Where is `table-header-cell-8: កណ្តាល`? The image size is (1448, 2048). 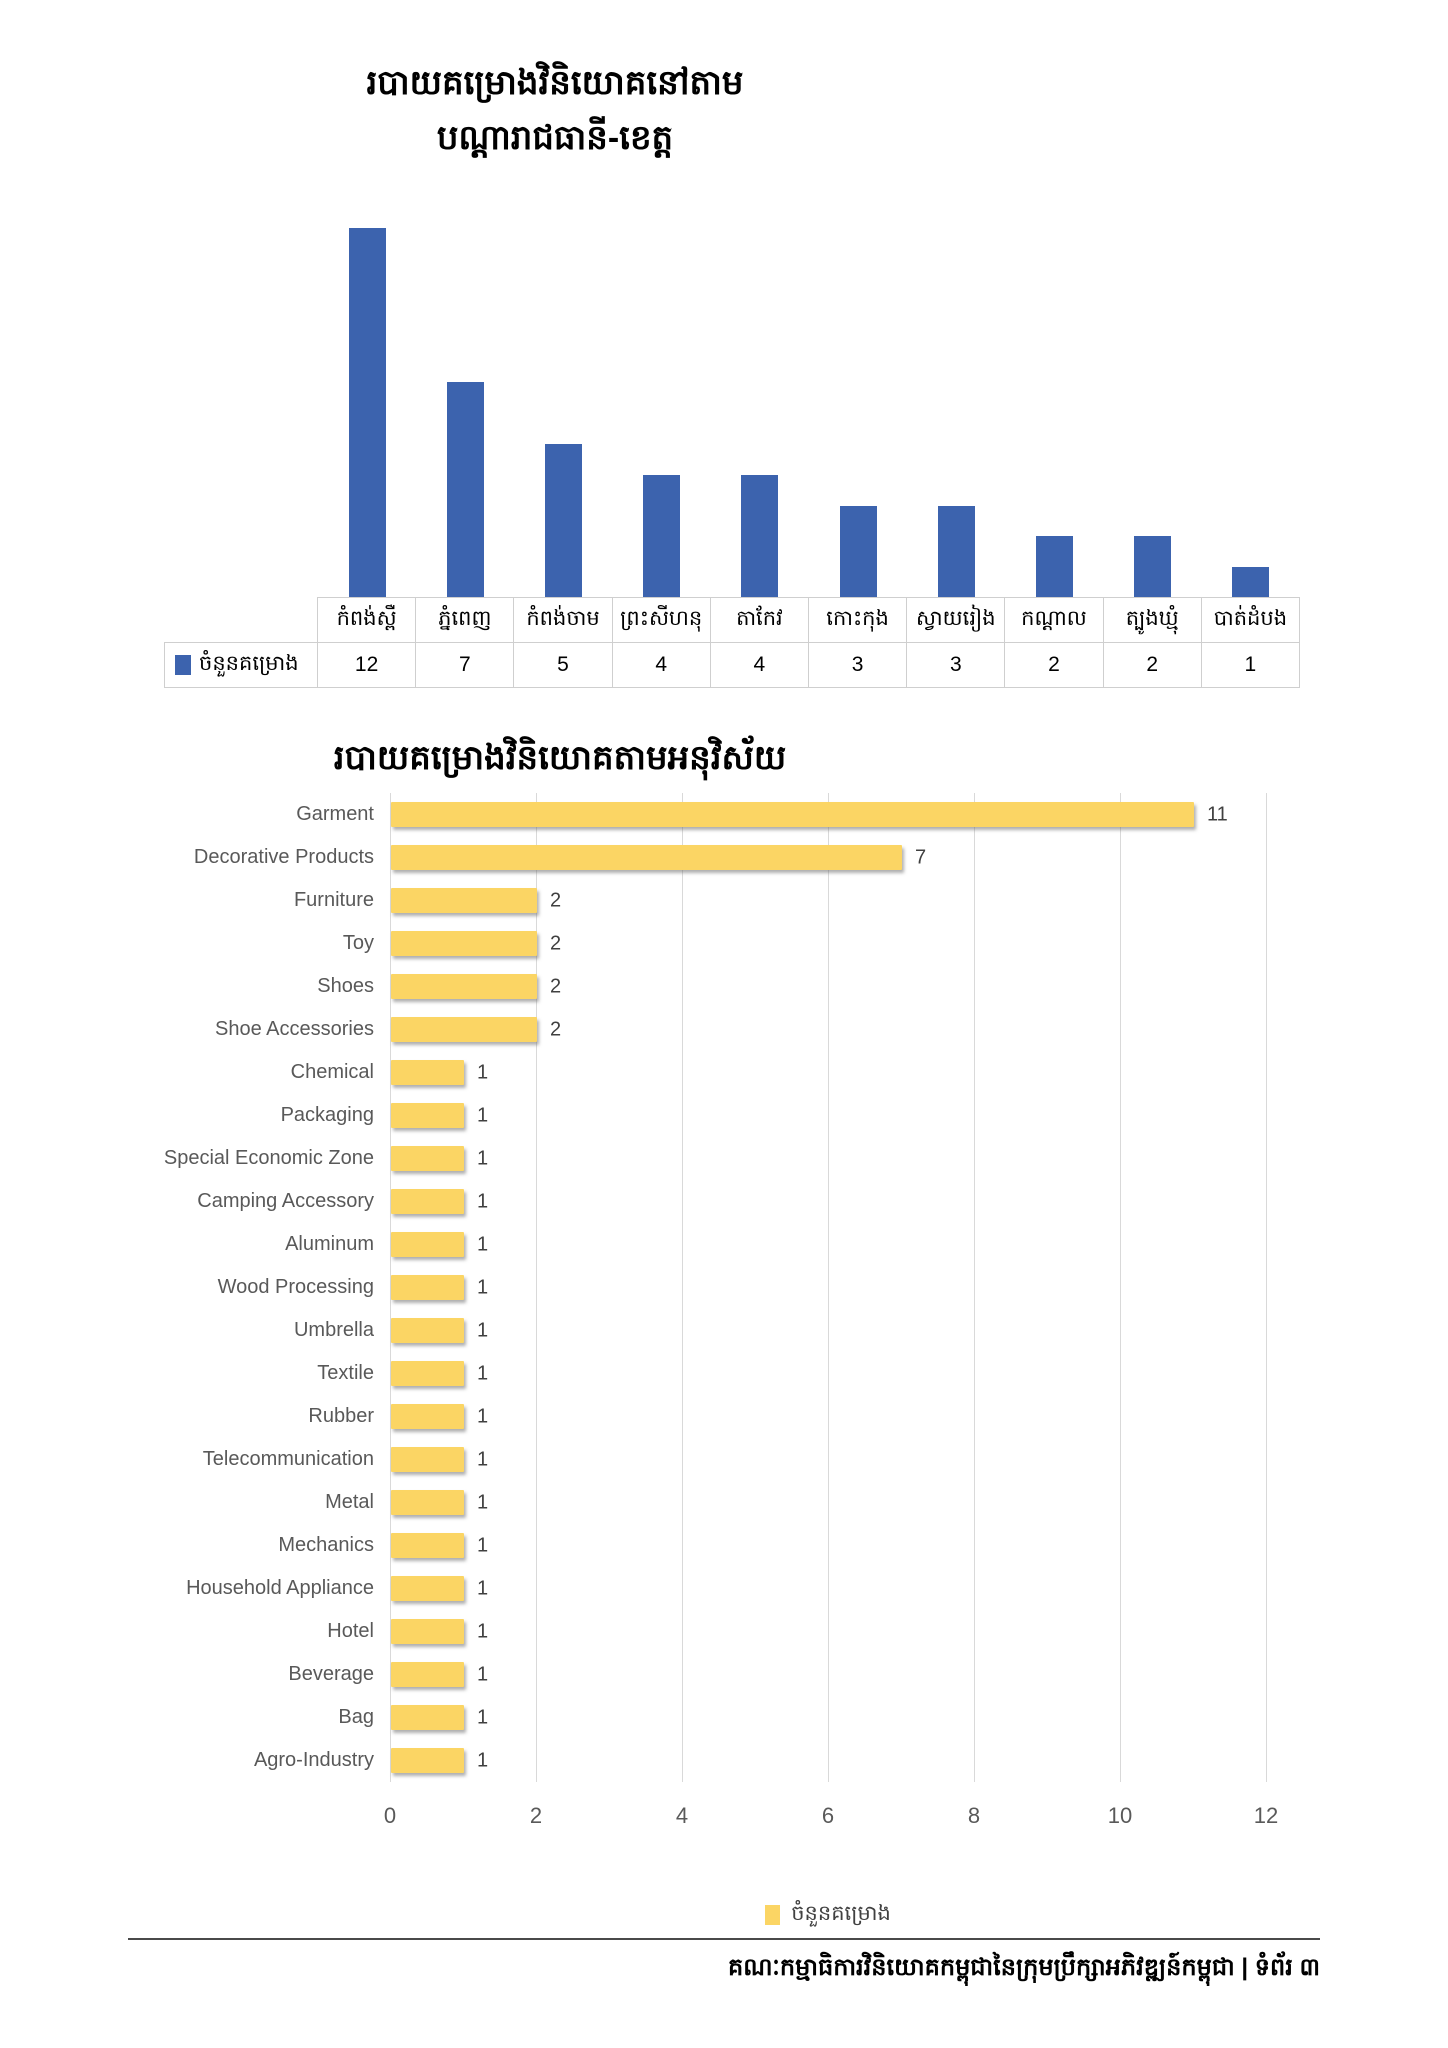 table-header-cell-8: កណ្តាល is located at coordinates (1054, 620).